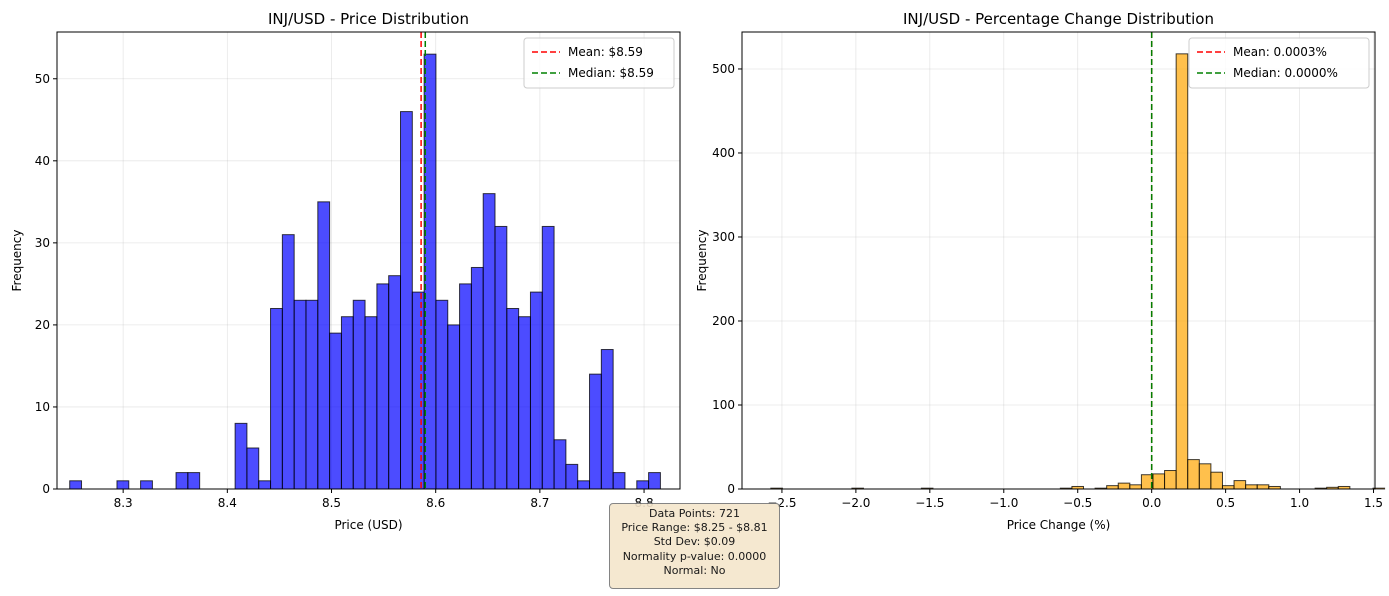  What do you see at coordinates (723, 153) in the screenshot?
I see `y-tick-label: 400` at bounding box center [723, 153].